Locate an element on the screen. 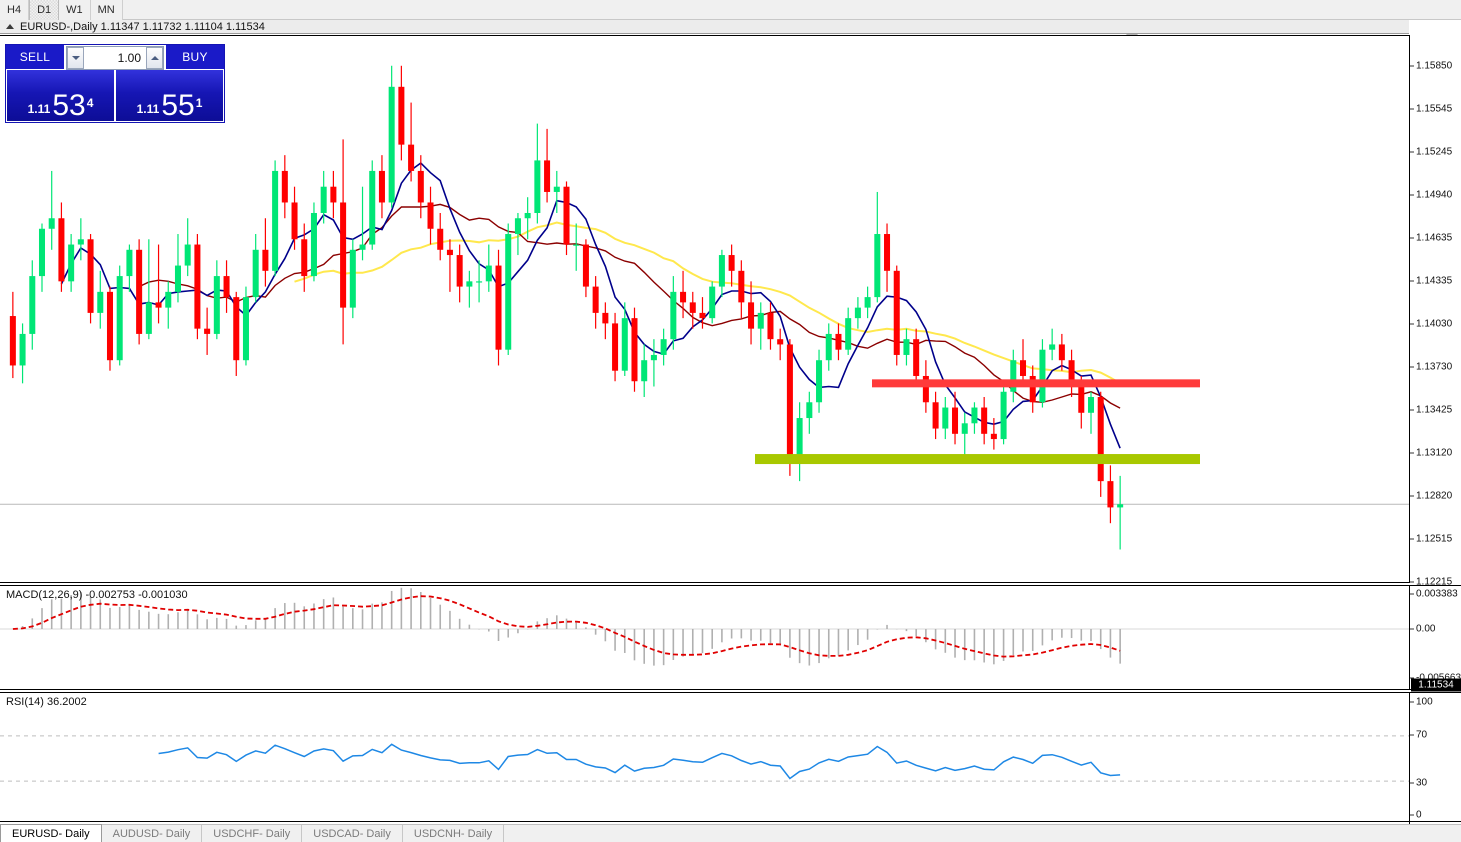  sell-button: SELL is located at coordinates (35, 57).